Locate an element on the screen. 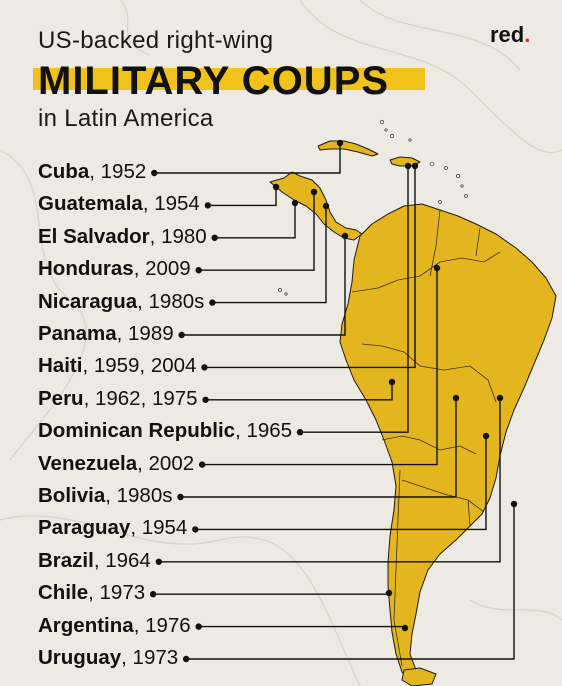  coup-row: Cuba, 1952 is located at coordinates (92, 172).